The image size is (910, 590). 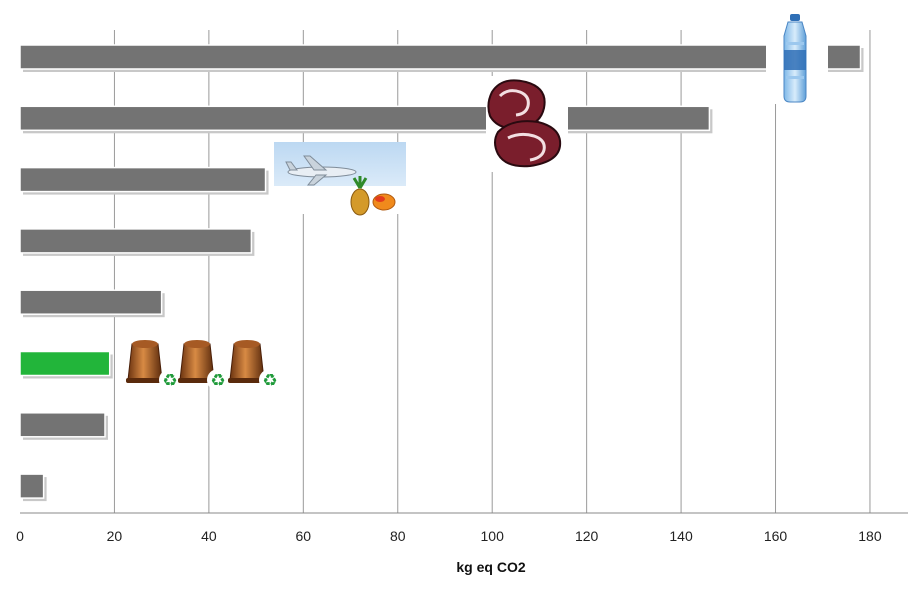 What do you see at coordinates (20, 536) in the screenshot?
I see `x-tick-label: 0` at bounding box center [20, 536].